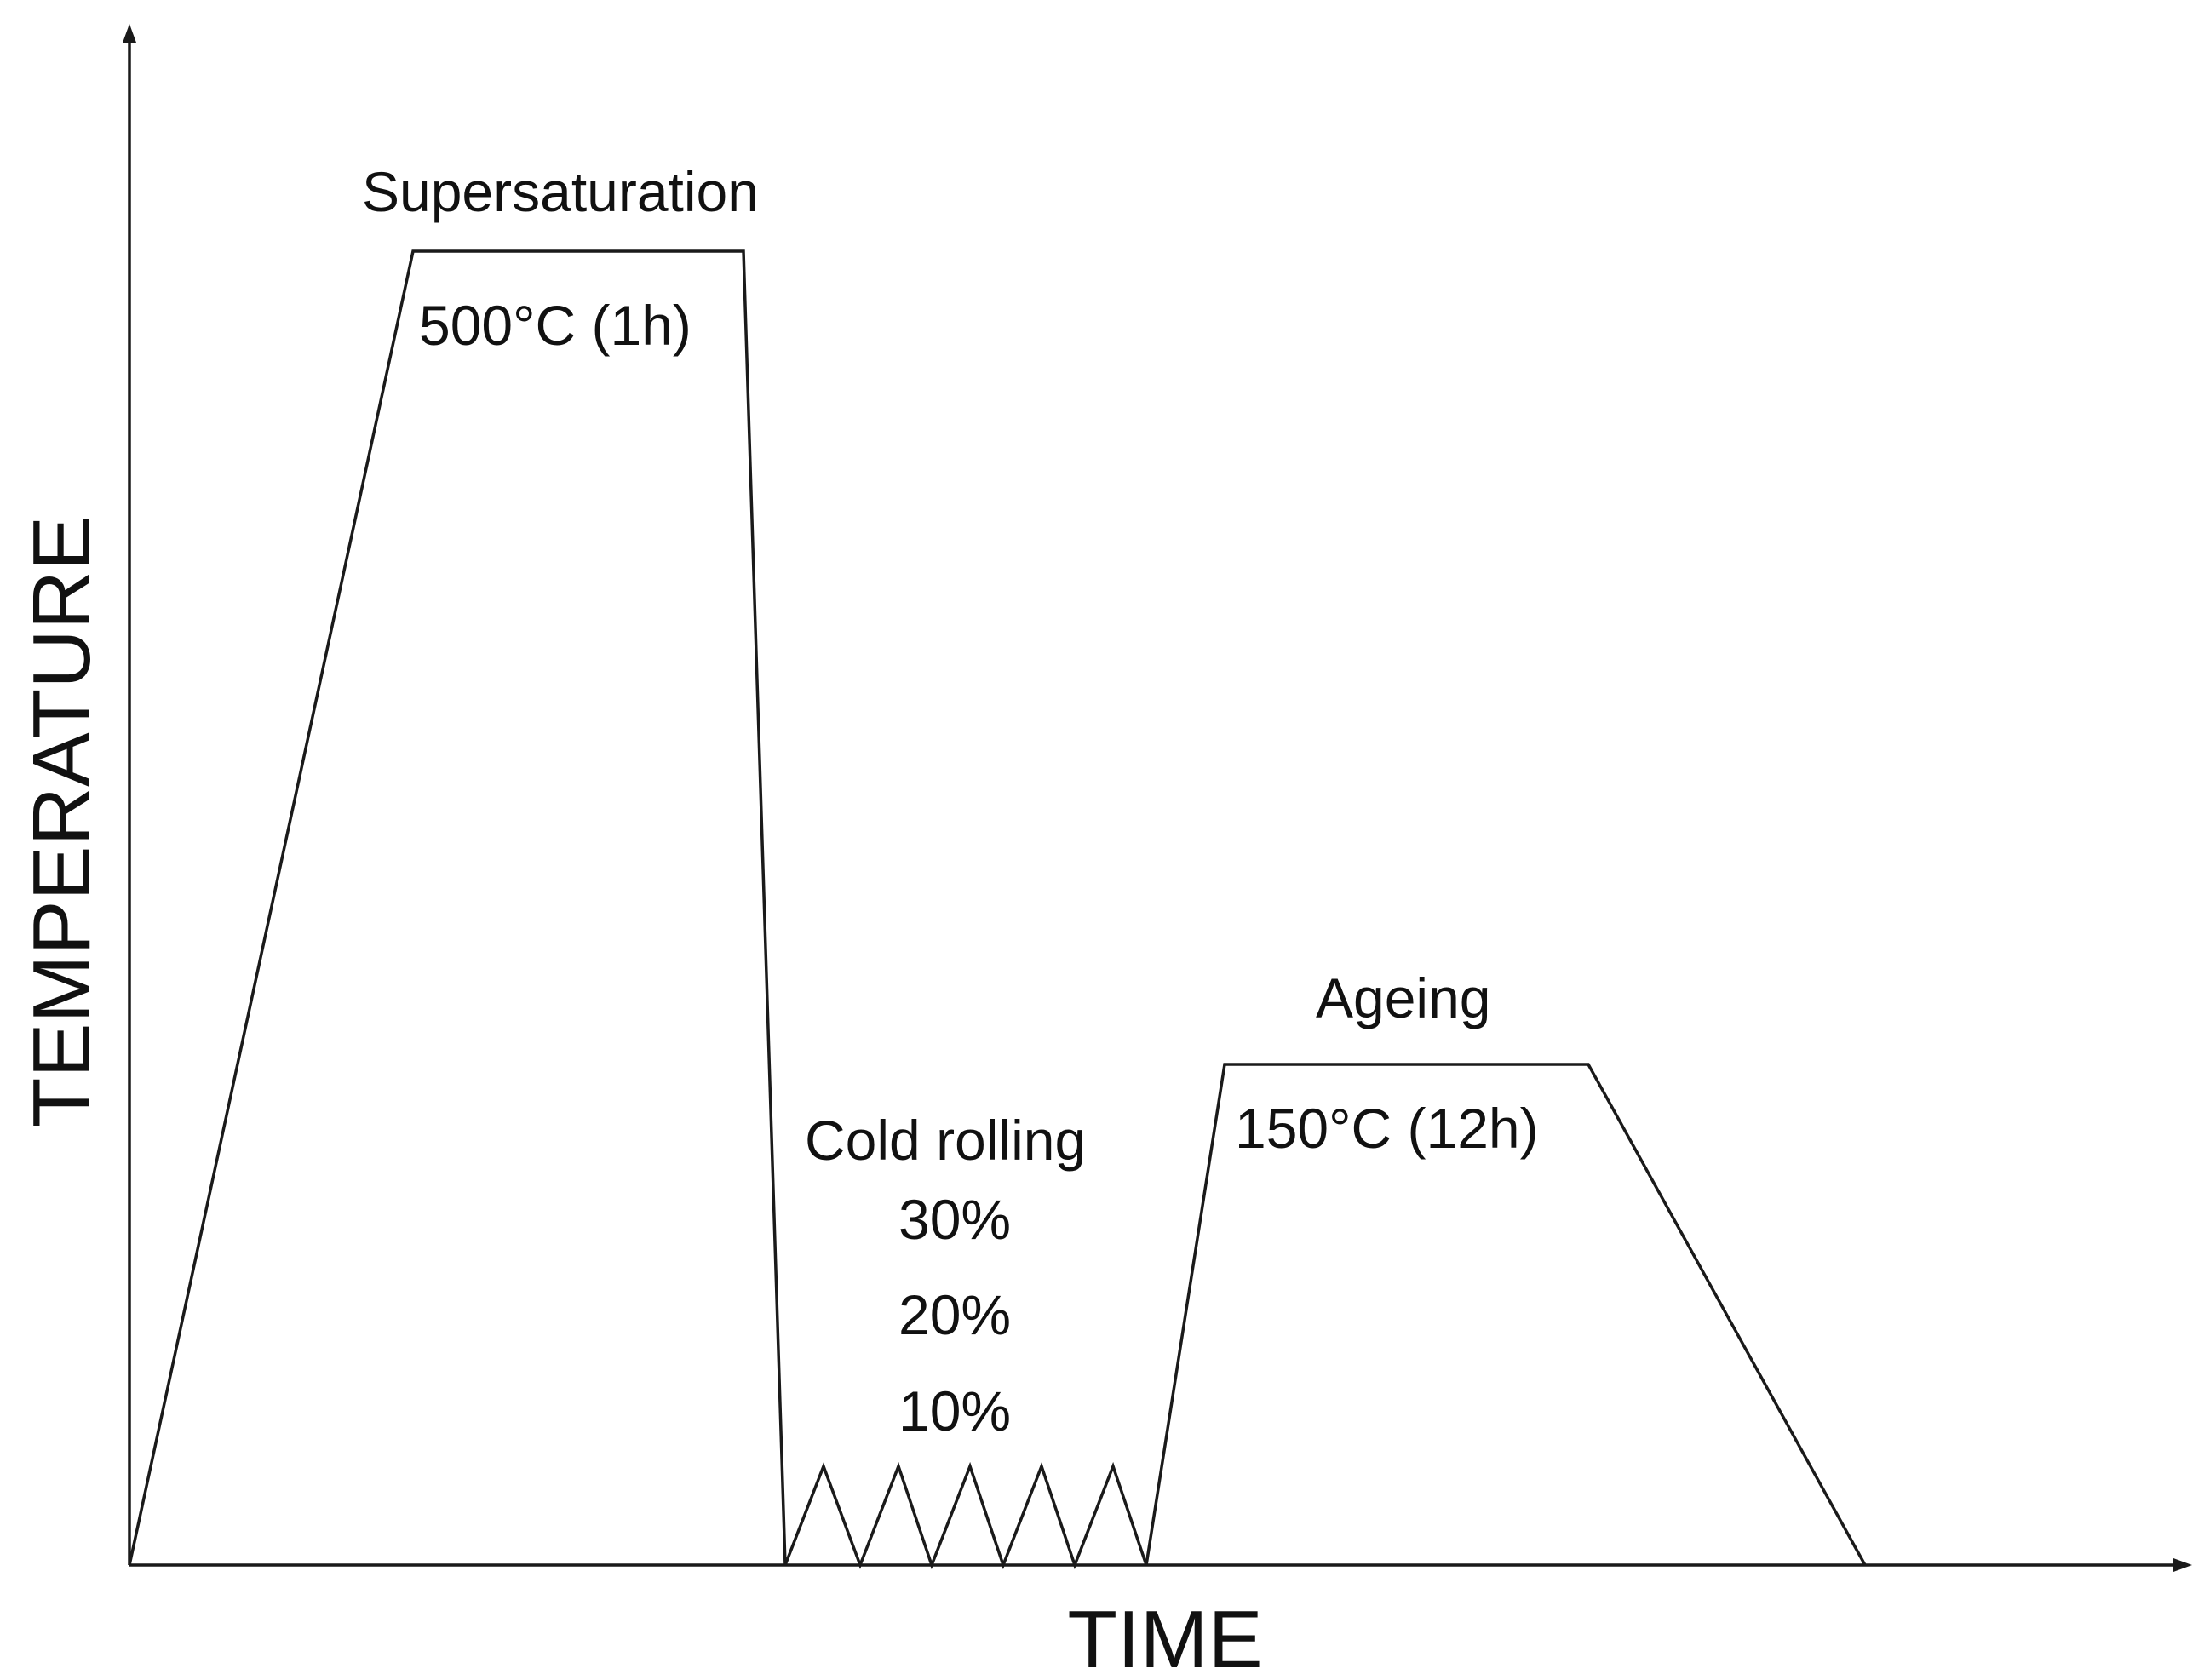  Describe the element at coordinates (955, 1219) in the screenshot. I see `cold-rolling-level-30: 30%` at that location.